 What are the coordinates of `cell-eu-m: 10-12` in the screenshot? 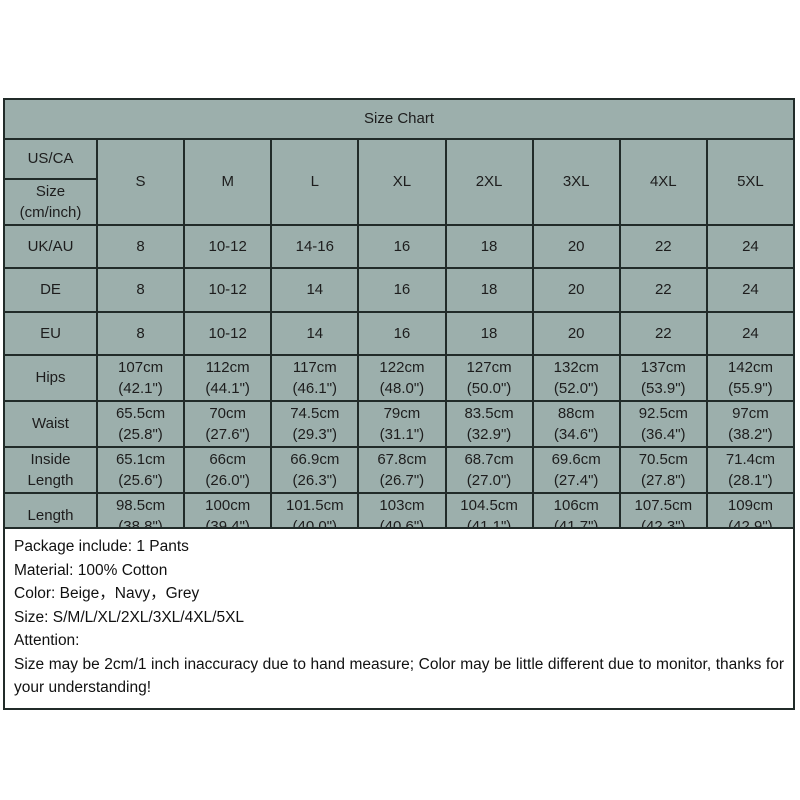 It's located at (228, 333).